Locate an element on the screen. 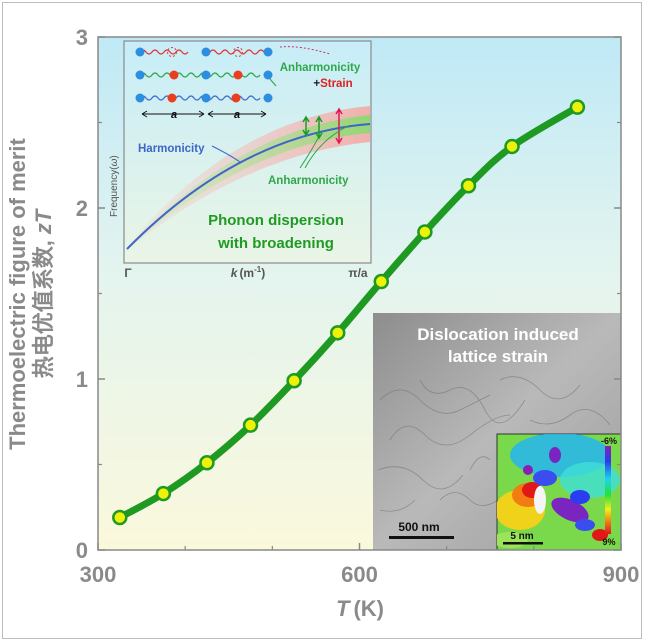 This screenshot has width=645, height=642. svg-text: Thermoelectric figure of merit is located at coordinates (17, 293).